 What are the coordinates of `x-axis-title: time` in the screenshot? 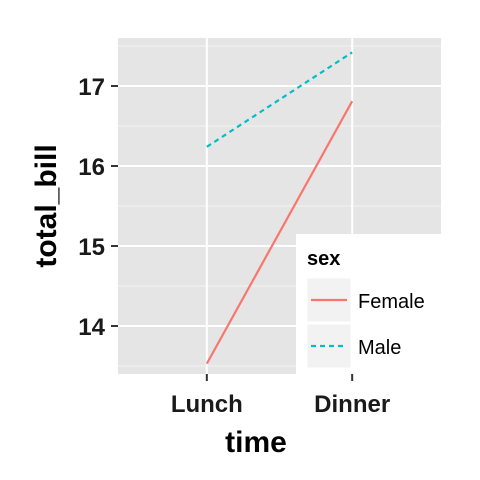 It's located at (256, 442).